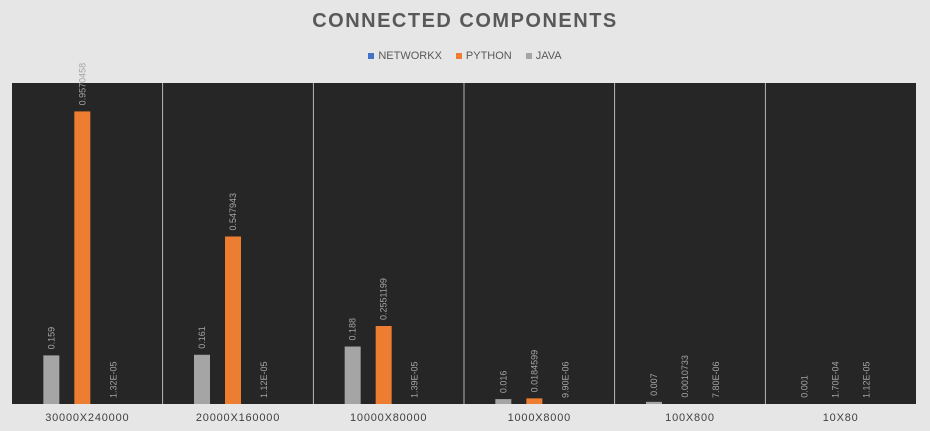 Image resolution: width=930 pixels, height=431 pixels. Describe the element at coordinates (488, 56) in the screenshot. I see `legend-label: PYTHON` at that location.